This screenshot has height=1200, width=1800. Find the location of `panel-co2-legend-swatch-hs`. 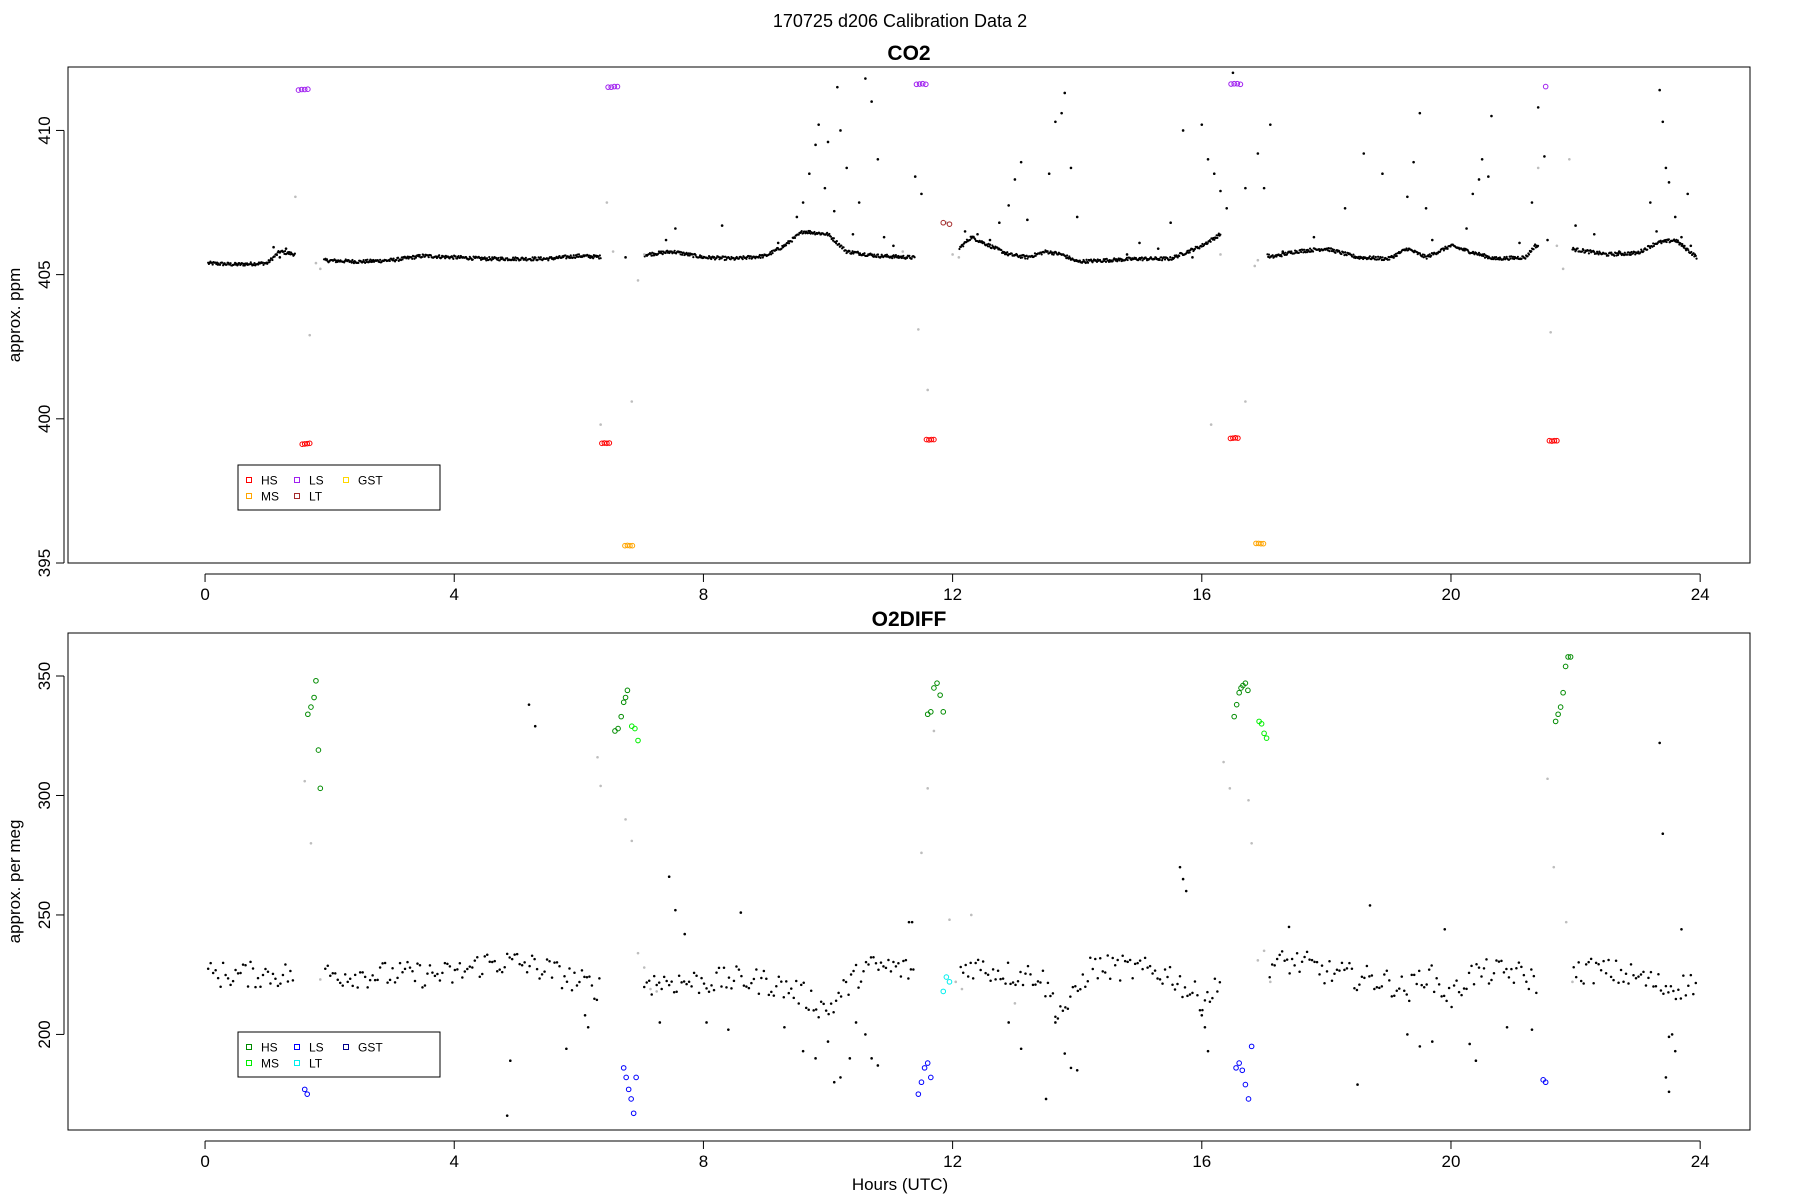

panel-co2-legend-swatch-hs is located at coordinates (249, 480).